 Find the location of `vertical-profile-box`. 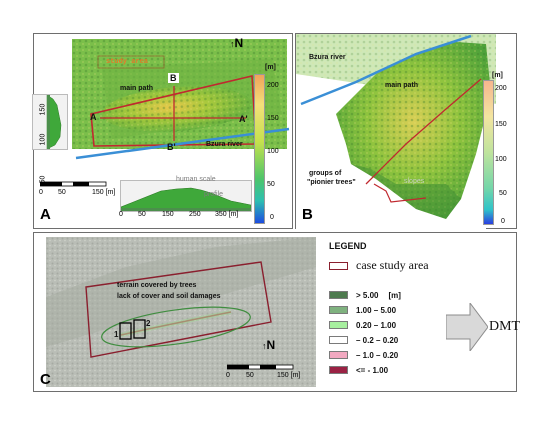

vertical-profile-box is located at coordinates (50, 122).